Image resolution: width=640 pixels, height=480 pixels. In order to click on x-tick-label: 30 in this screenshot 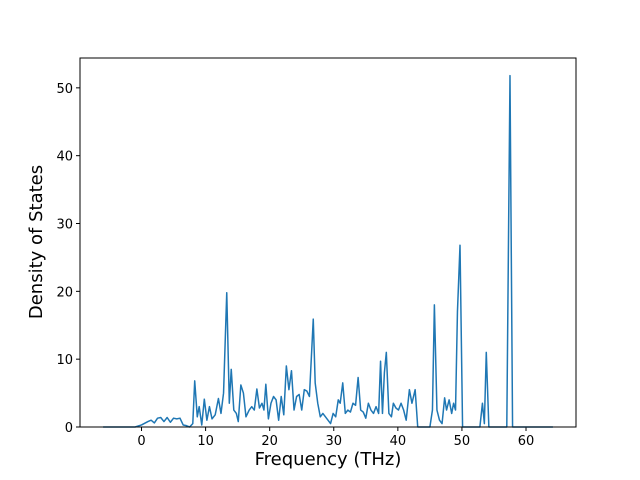, I will do `click(333, 441)`.